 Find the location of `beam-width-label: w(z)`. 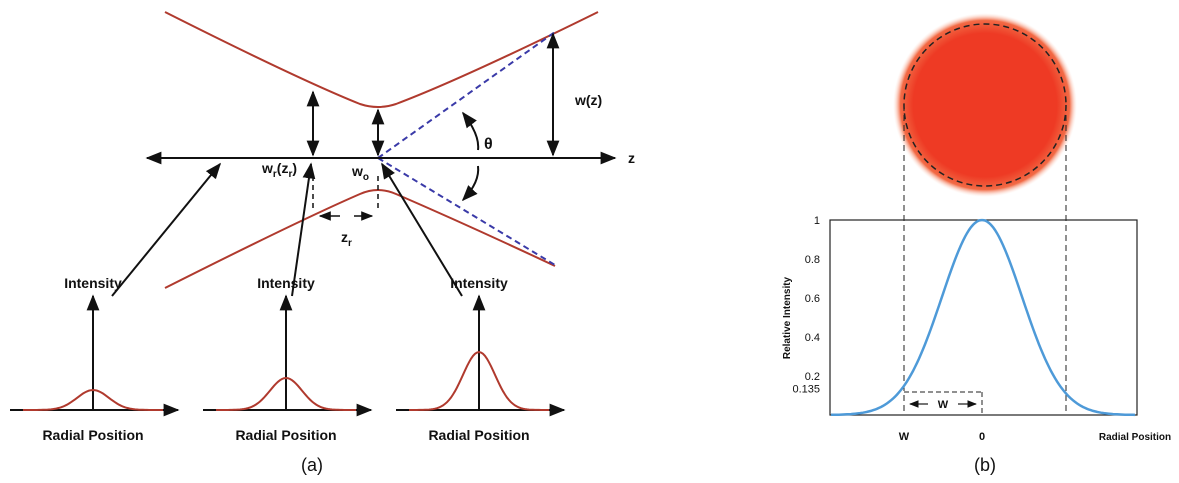

beam-width-label: w(z) is located at coordinates (588, 100).